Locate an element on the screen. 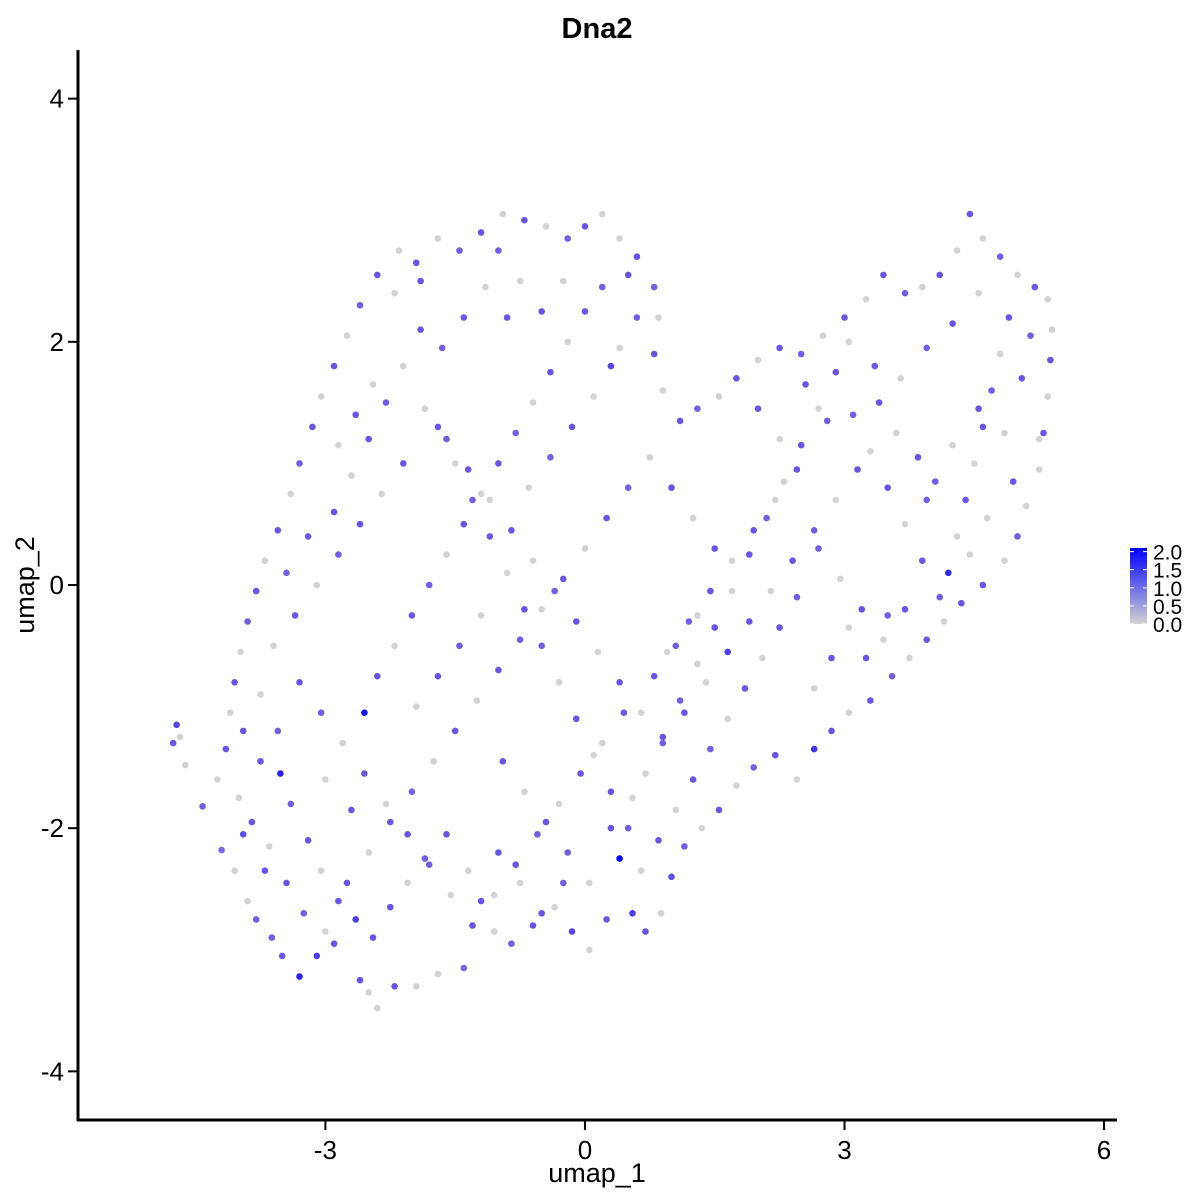 The height and width of the screenshot is (1200, 1200). chart-title: Dna2 is located at coordinates (597, 29).